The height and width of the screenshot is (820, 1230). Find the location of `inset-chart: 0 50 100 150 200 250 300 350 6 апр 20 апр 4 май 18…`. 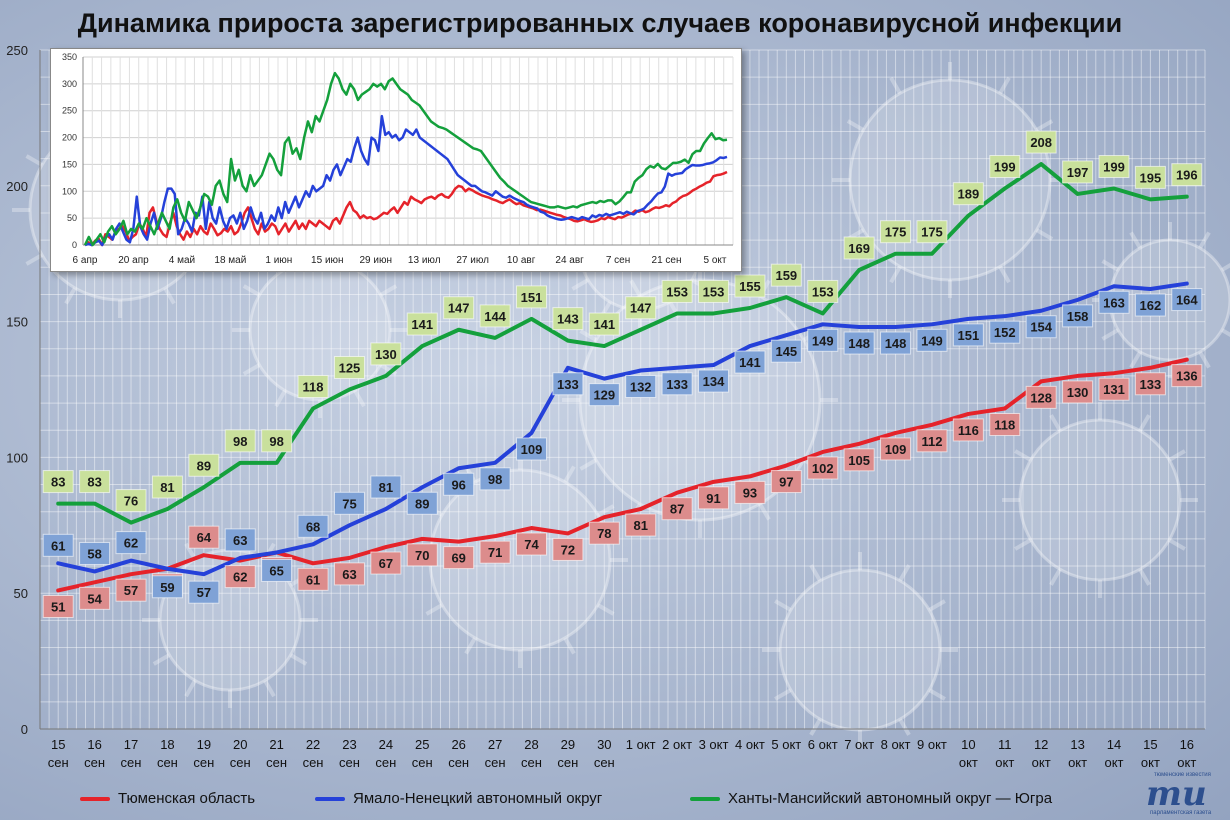

inset-chart: 0 50 100 150 200 250 300 350 6 апр 20 апр 4 май 18… is located at coordinates (398, 159).